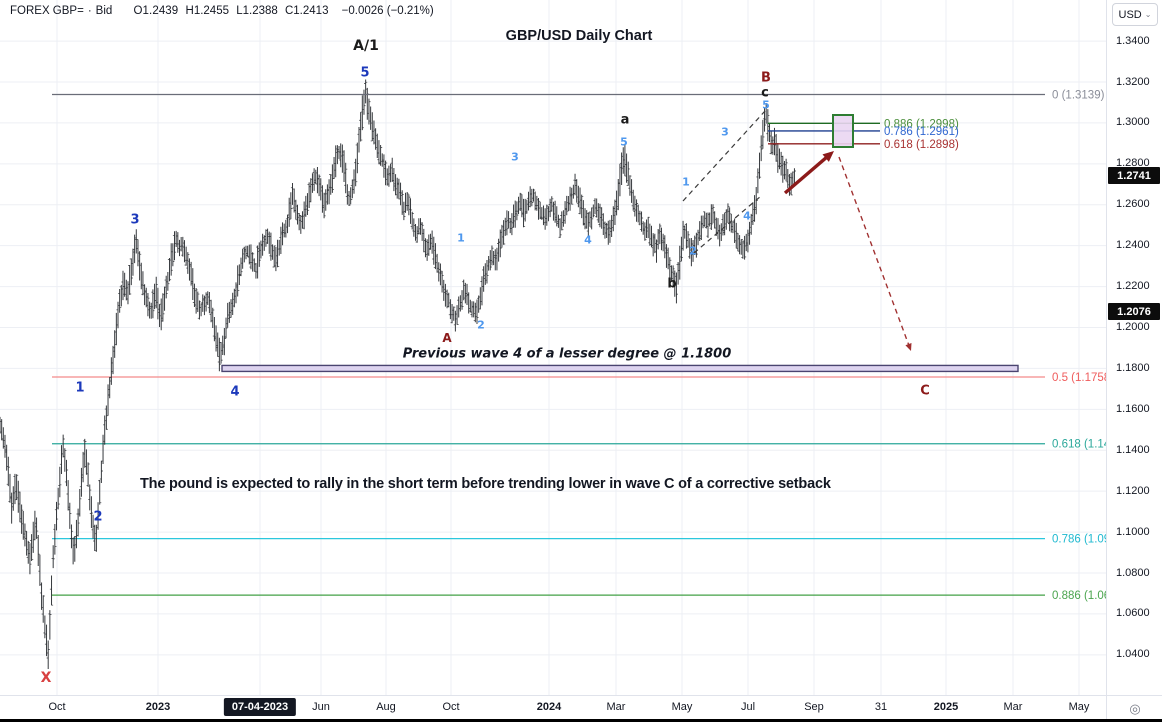 This screenshot has height=722, width=1162. I want to click on fib-label: 0.5 (1.1758), so click(1079, 378).